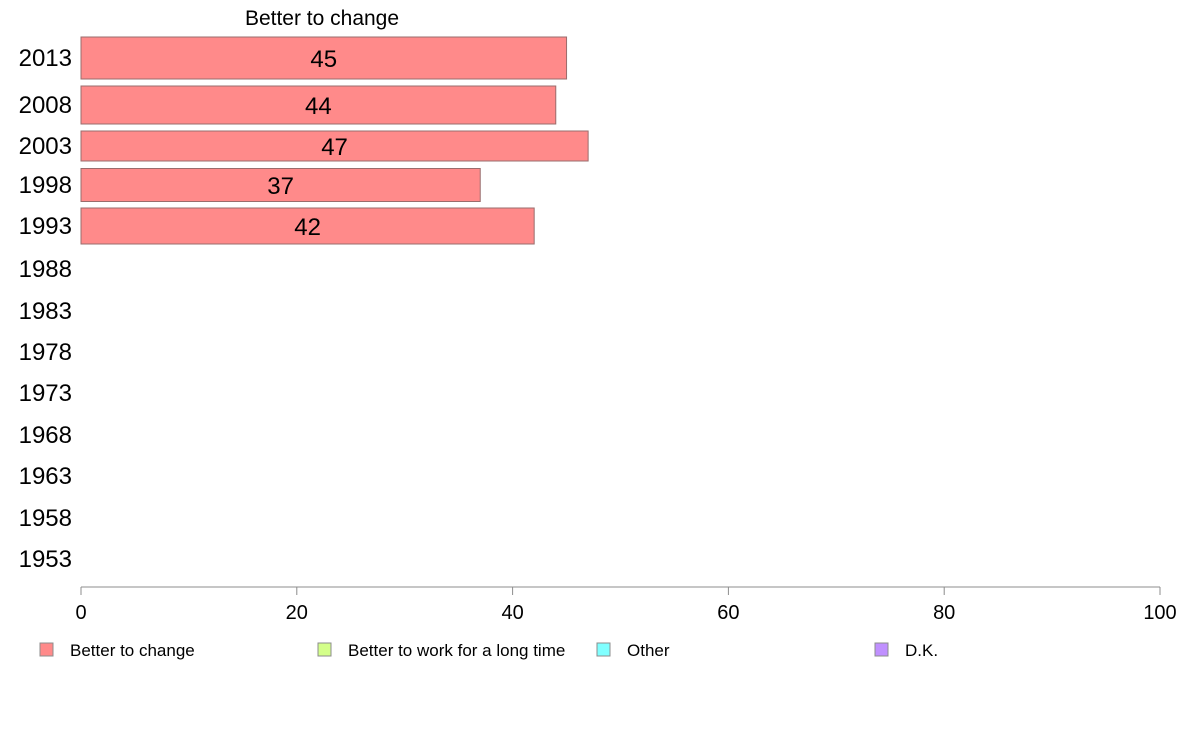  What do you see at coordinates (45, 226) in the screenshot?
I see `category-label-1993: 1993` at bounding box center [45, 226].